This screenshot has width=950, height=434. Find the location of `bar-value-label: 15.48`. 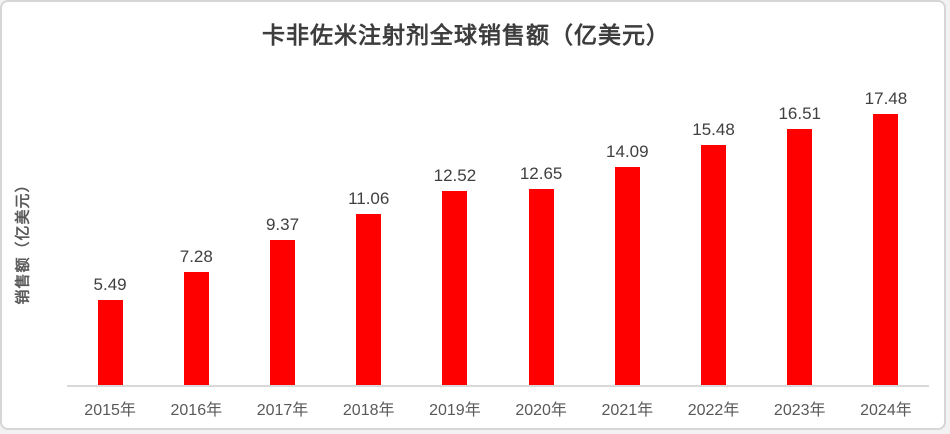

bar-value-label: 15.48 is located at coordinates (713, 129).